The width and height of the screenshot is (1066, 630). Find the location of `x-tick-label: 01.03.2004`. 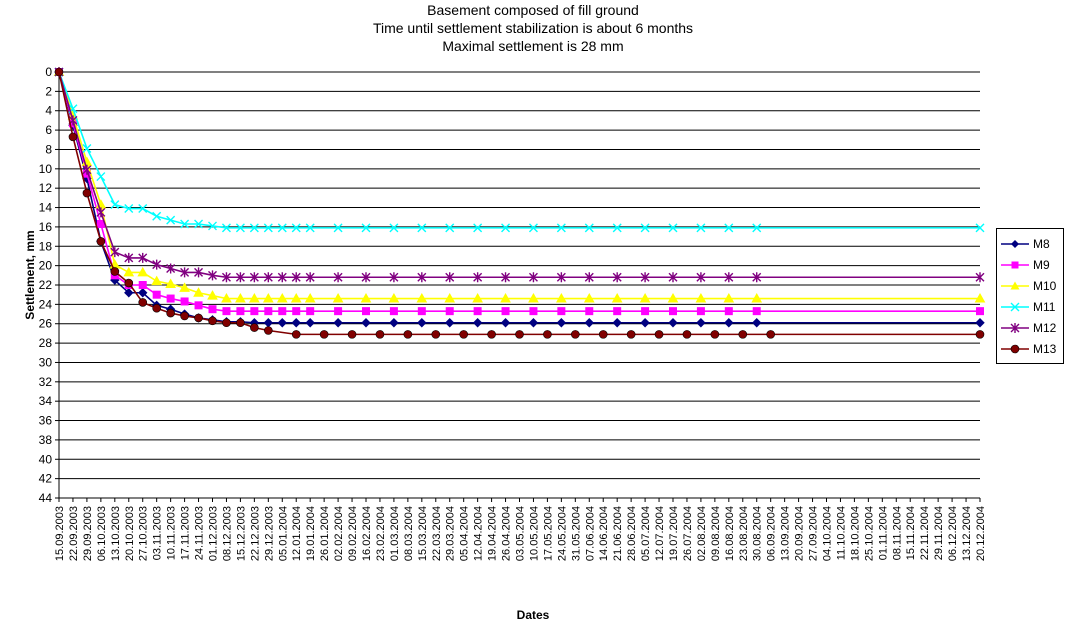

x-tick-label: 01.03.2004 is located at coordinates (395, 533).